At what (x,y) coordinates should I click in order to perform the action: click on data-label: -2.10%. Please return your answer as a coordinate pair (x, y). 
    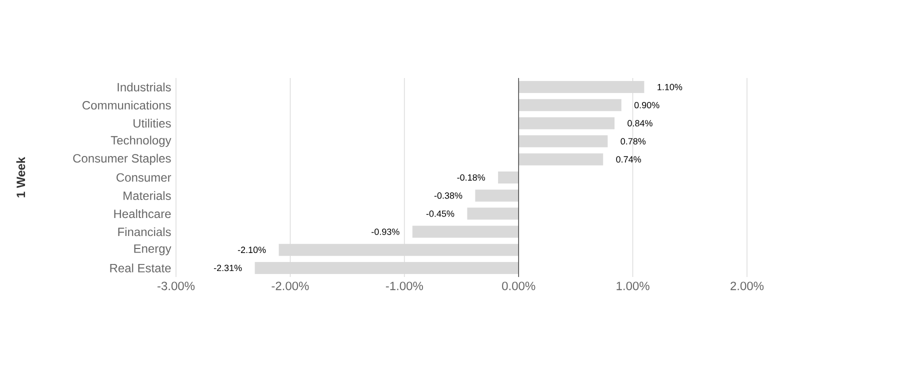
    Looking at the image, I should click on (252, 250).